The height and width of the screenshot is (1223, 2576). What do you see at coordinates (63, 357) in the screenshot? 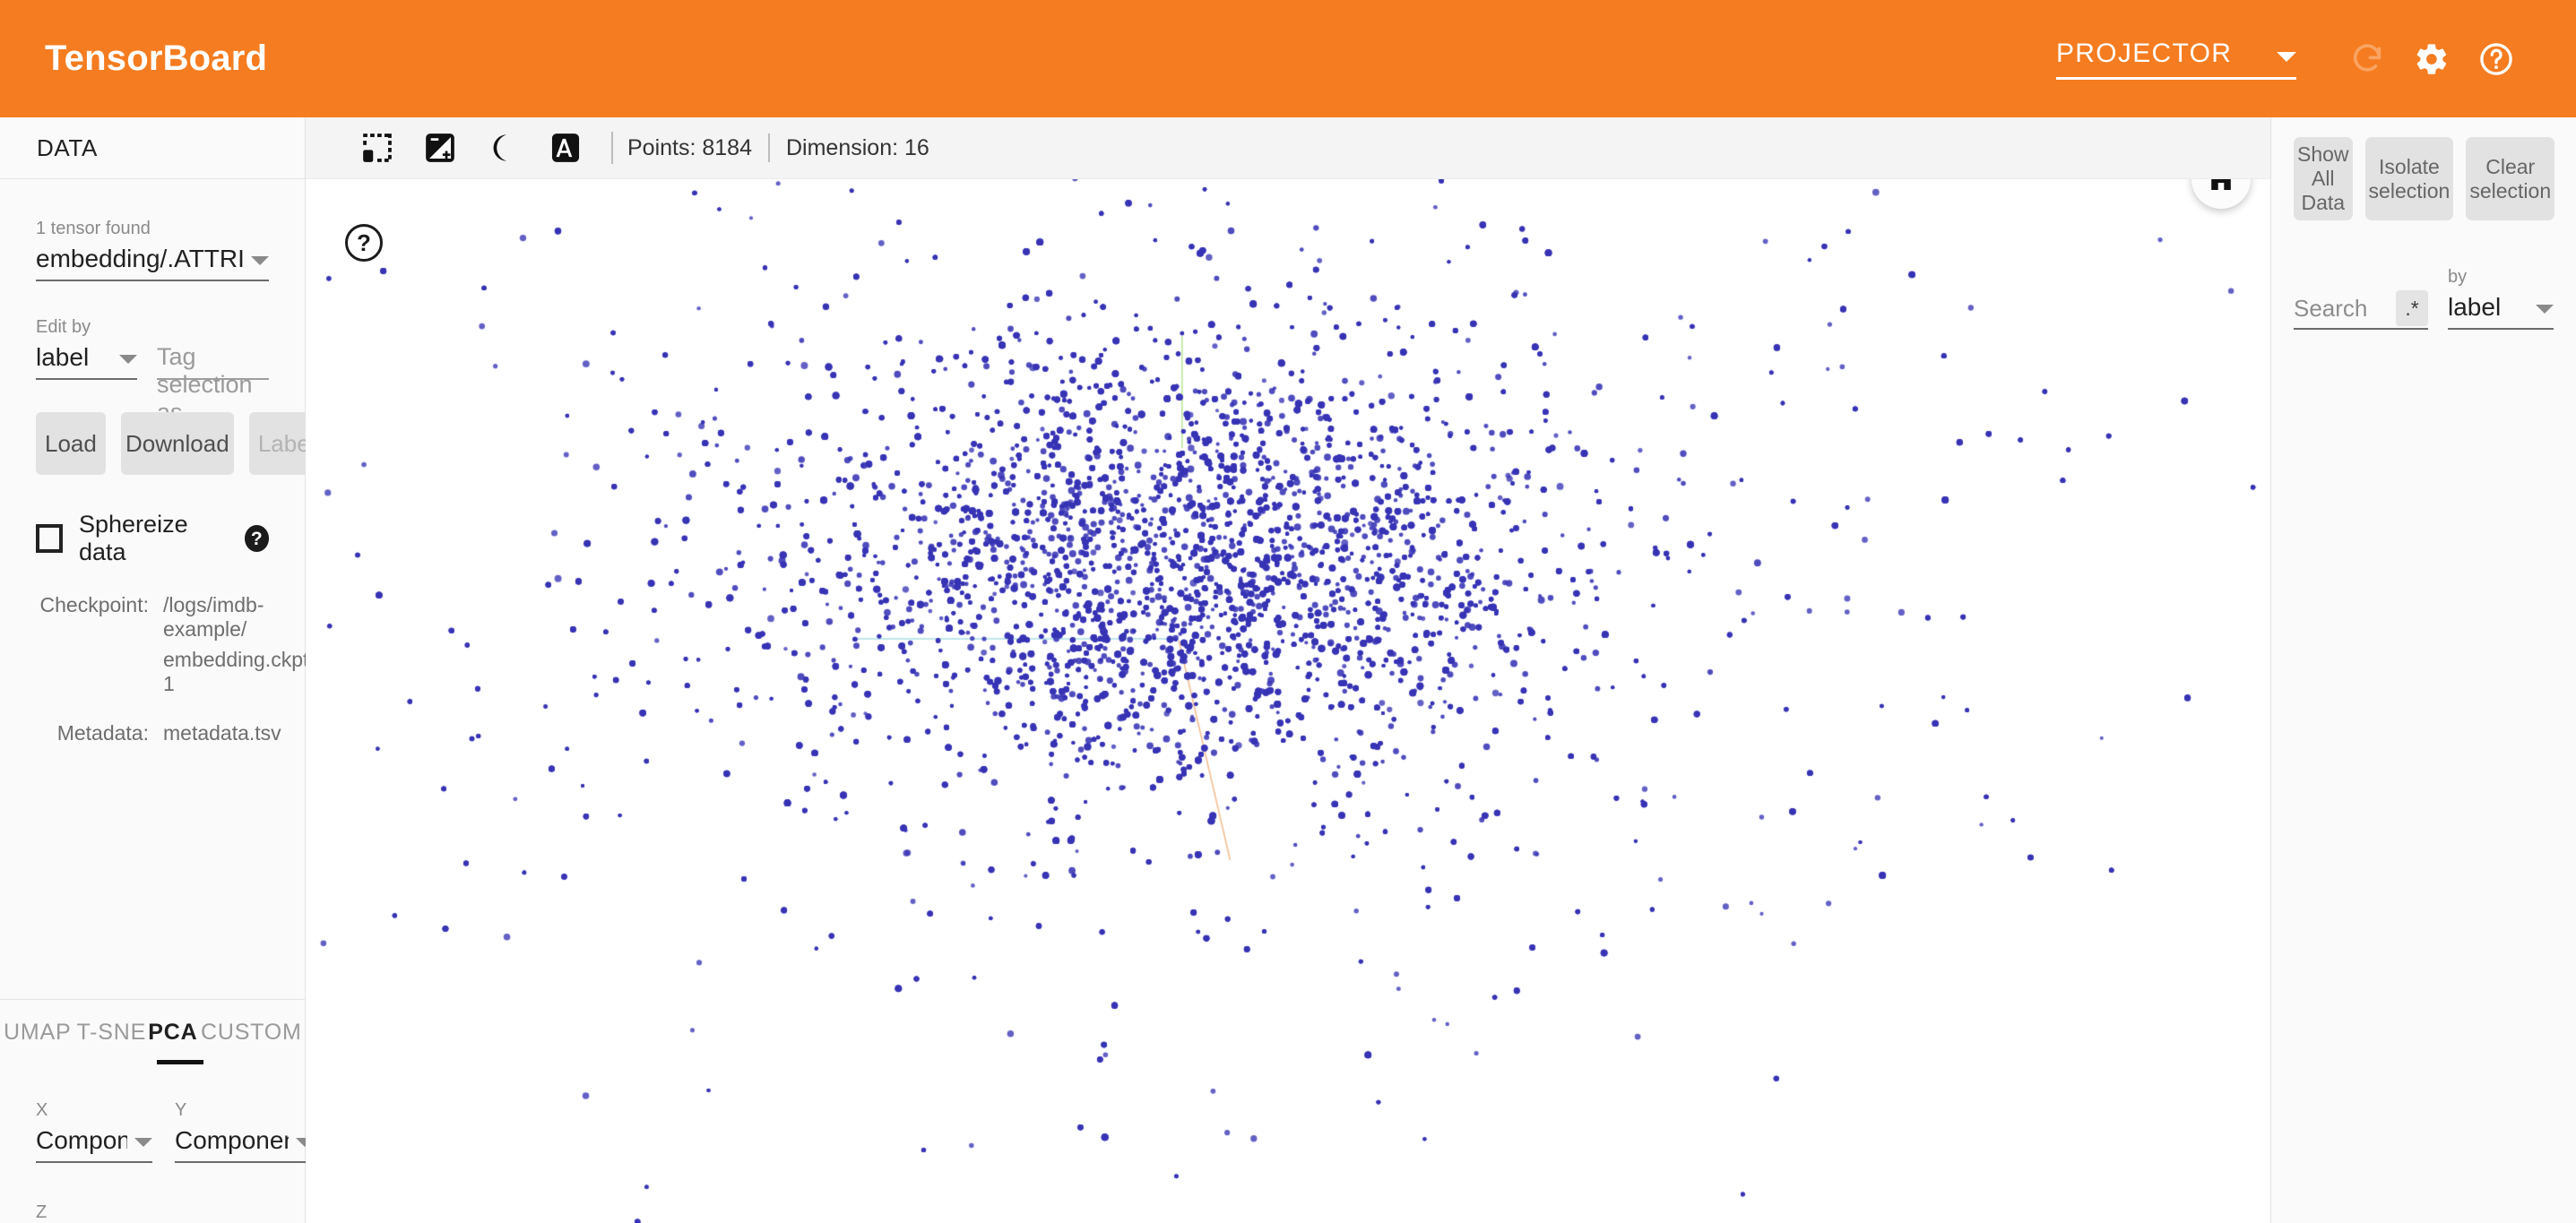
I see `edit-by-value: label` at bounding box center [63, 357].